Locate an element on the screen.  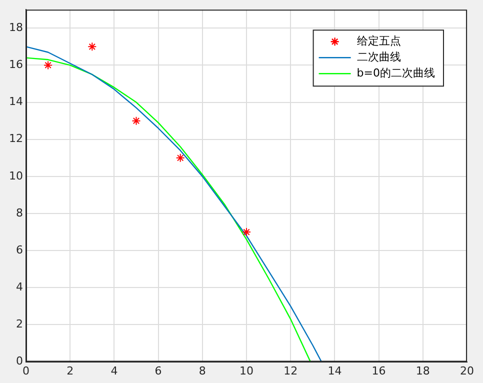
y-tick-label: 4 is located at coordinates (19, 287).